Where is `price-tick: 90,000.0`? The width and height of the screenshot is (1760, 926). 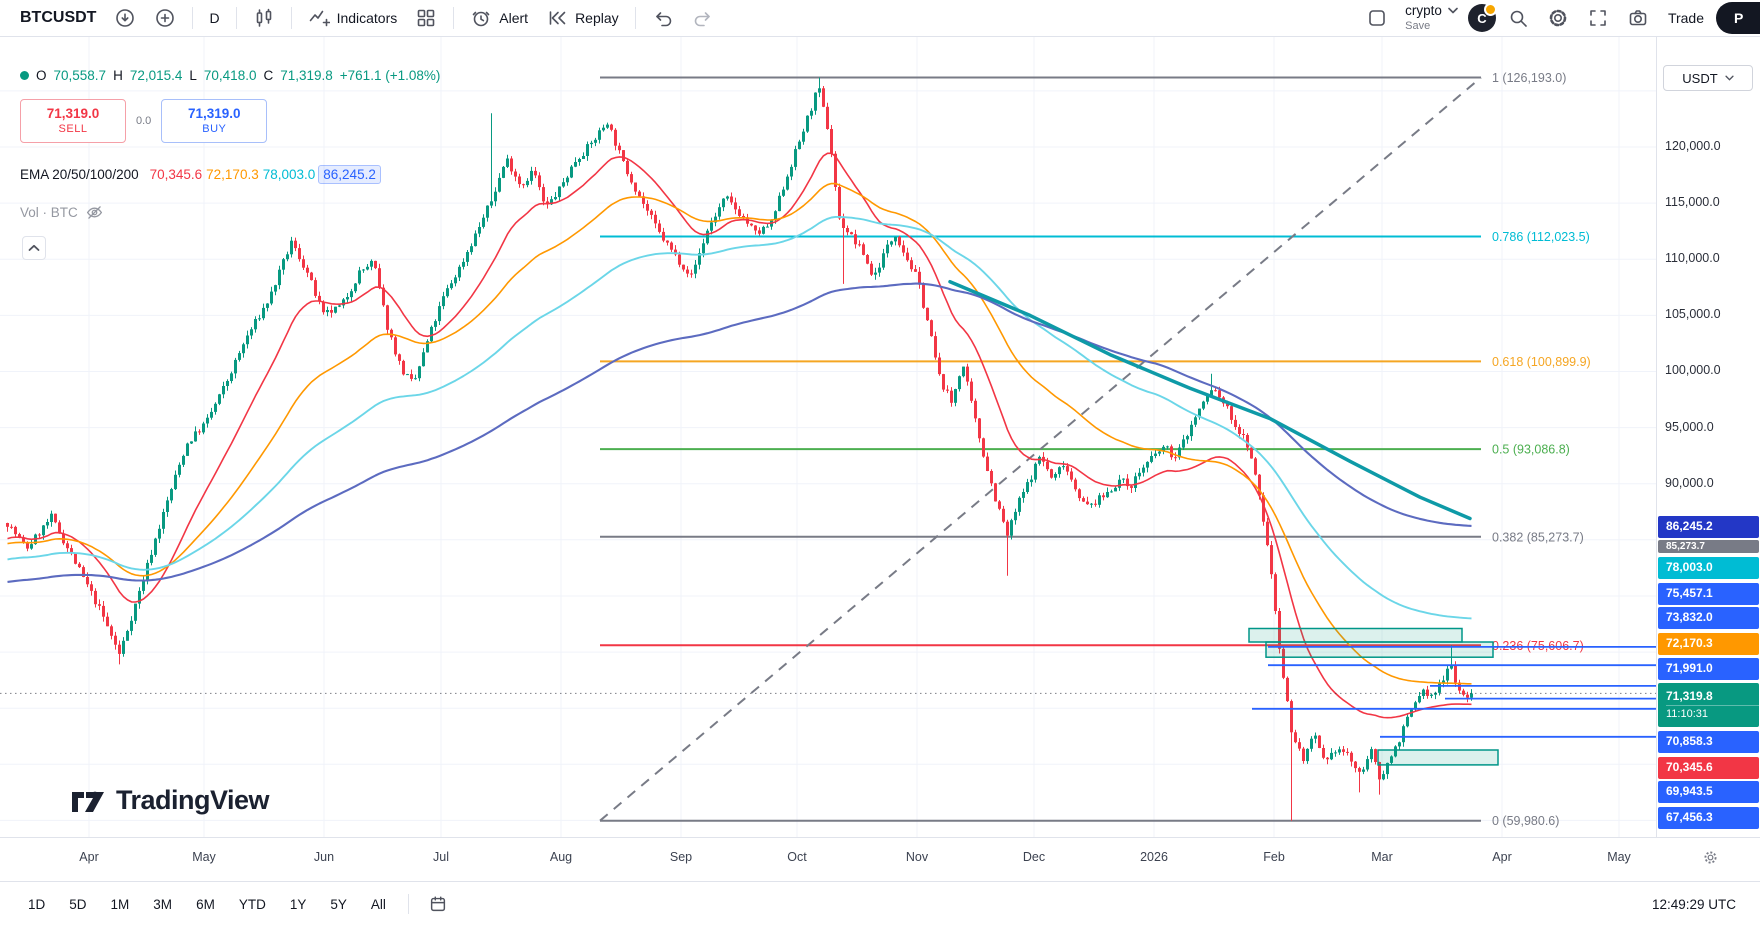 price-tick: 90,000.0 is located at coordinates (1689, 482).